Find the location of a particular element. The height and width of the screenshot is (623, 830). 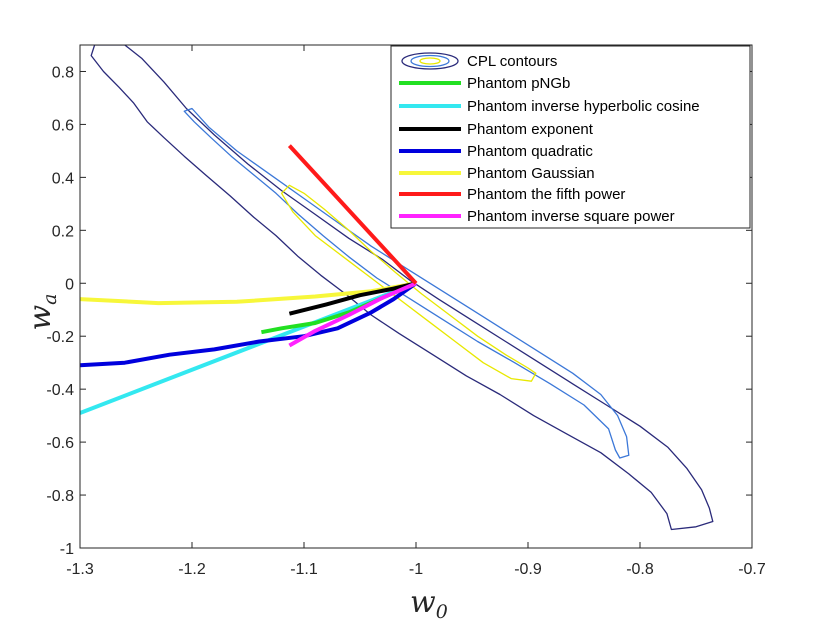

x-tick-label: -1.2 is located at coordinates (192, 569).